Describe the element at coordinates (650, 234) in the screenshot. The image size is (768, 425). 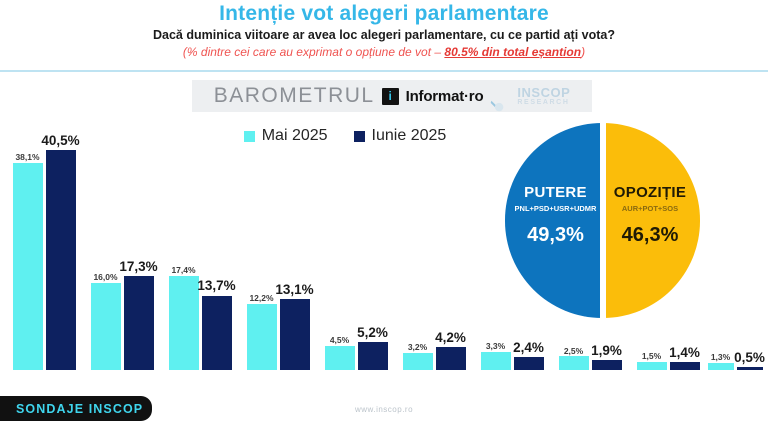
I see `pie-opozitie-value: 46,3%` at that location.